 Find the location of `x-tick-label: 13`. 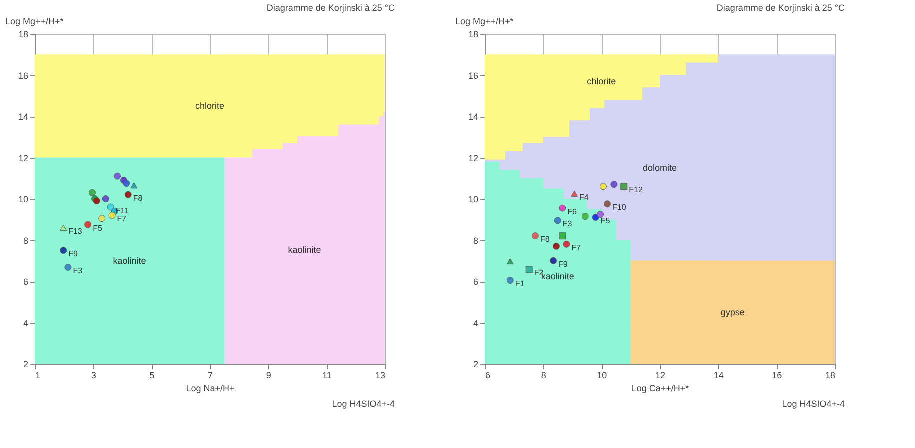

x-tick-label: 13 is located at coordinates (380, 375).